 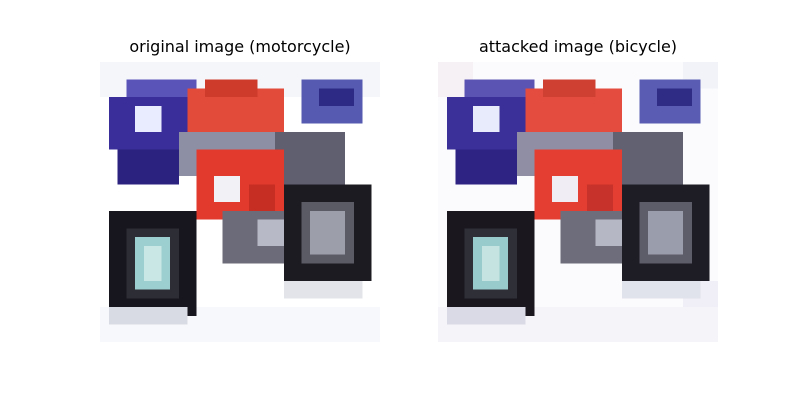 What do you see at coordinates (240, 46) in the screenshot?
I see `original-image-title: original image (motorcycle)` at bounding box center [240, 46].